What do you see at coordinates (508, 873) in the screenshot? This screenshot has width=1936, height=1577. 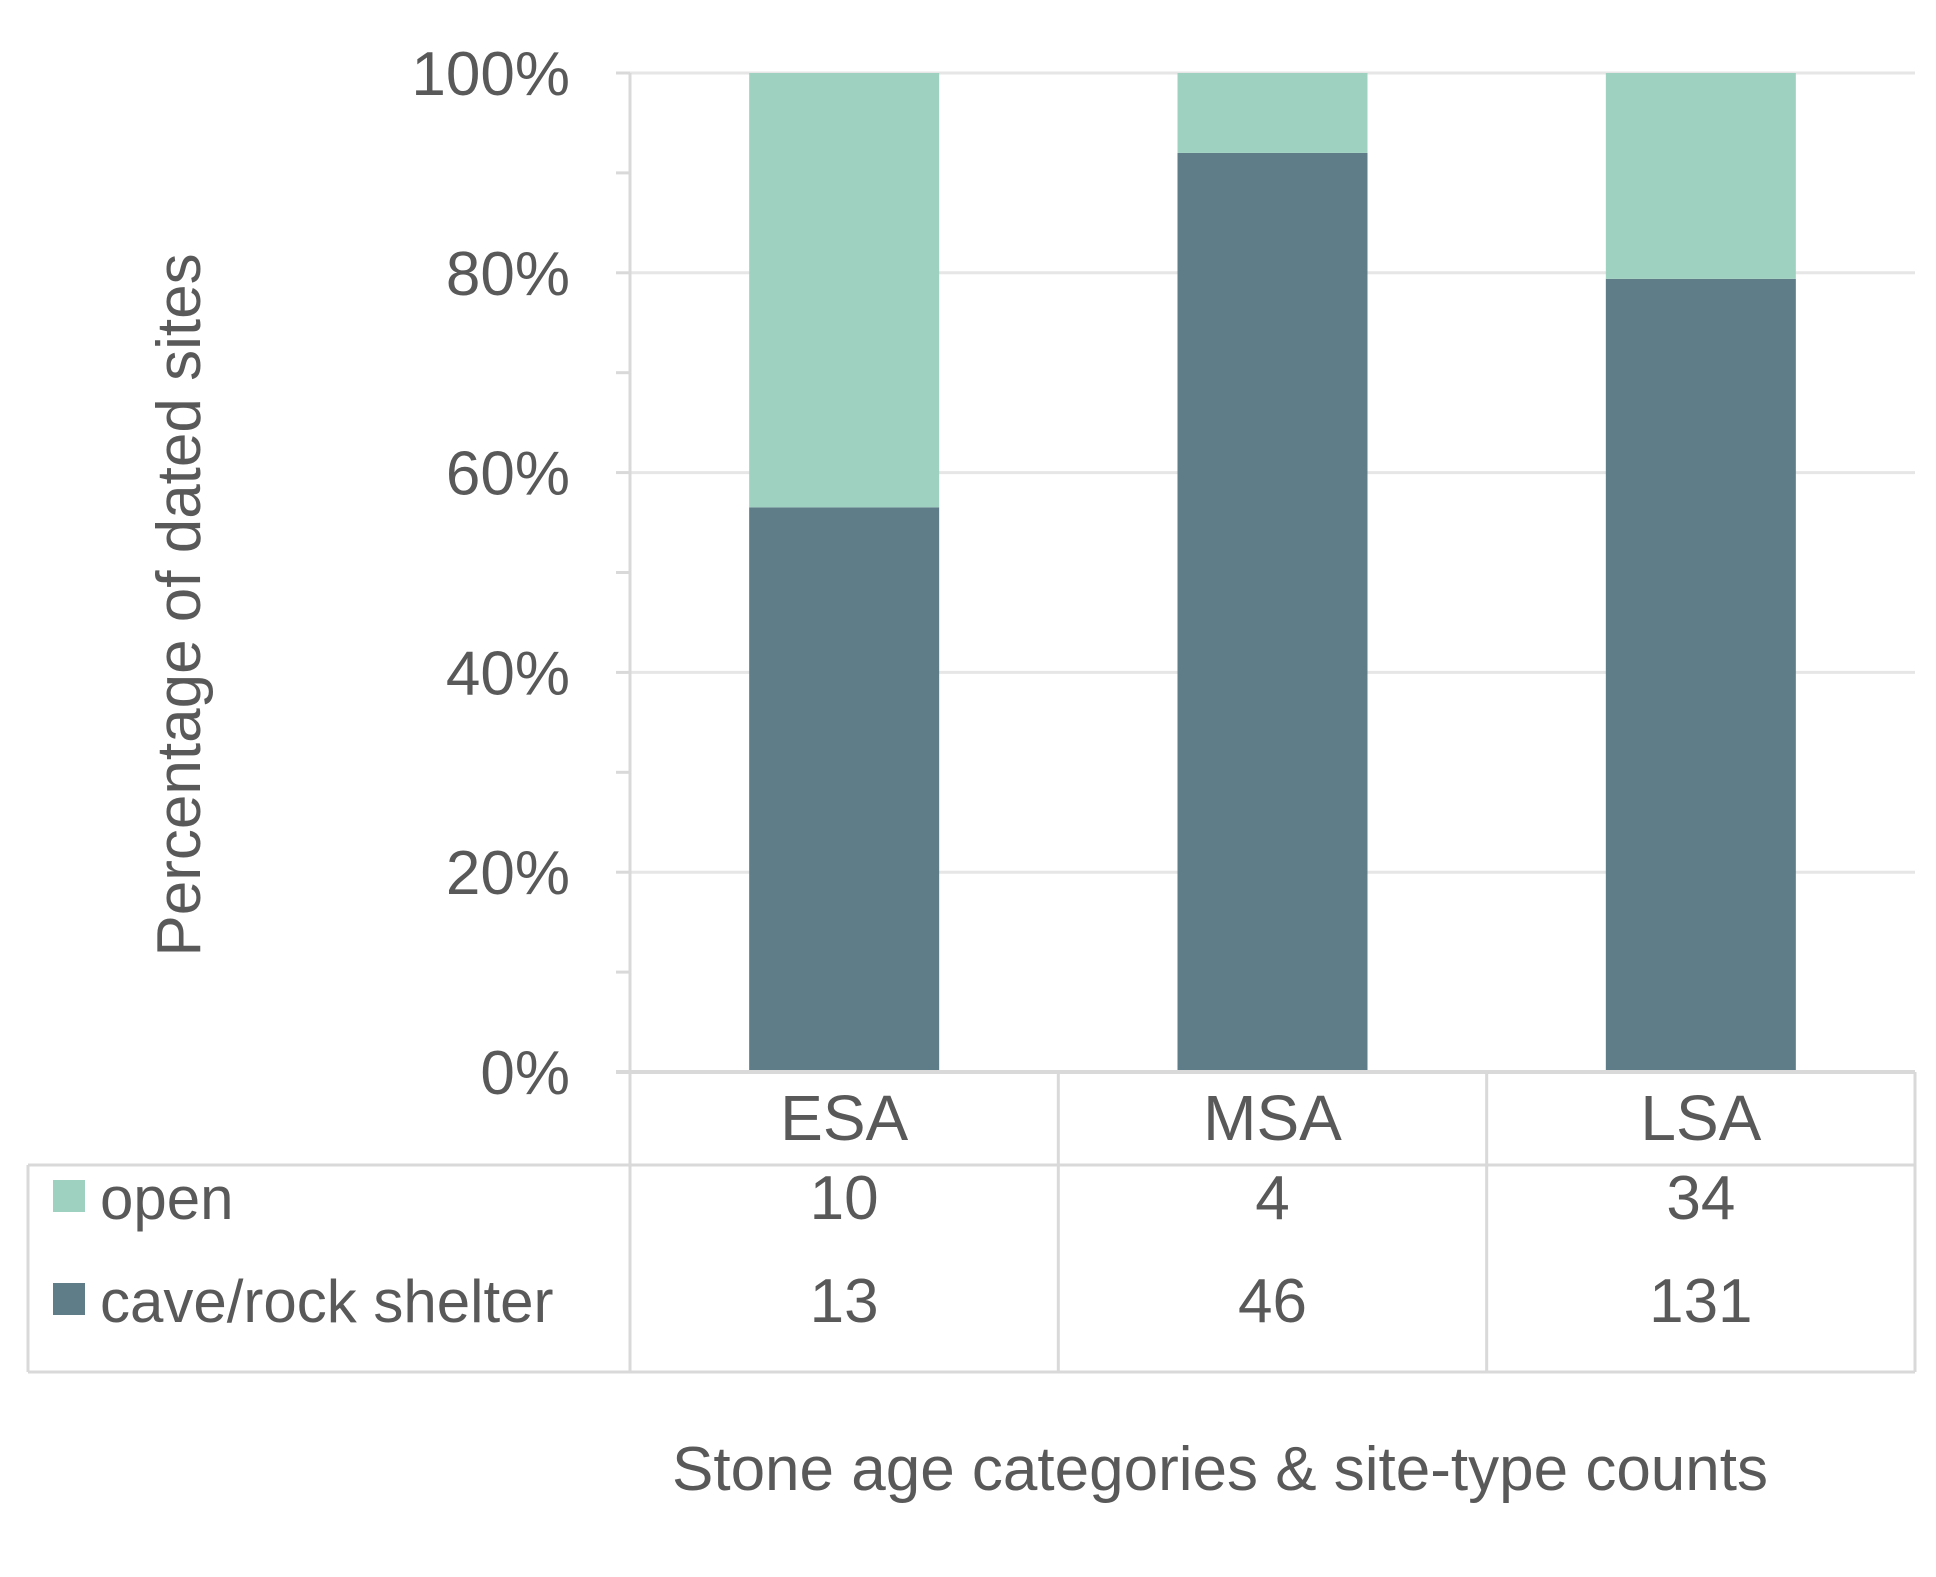 I see `y-tick-label: 20%` at bounding box center [508, 873].